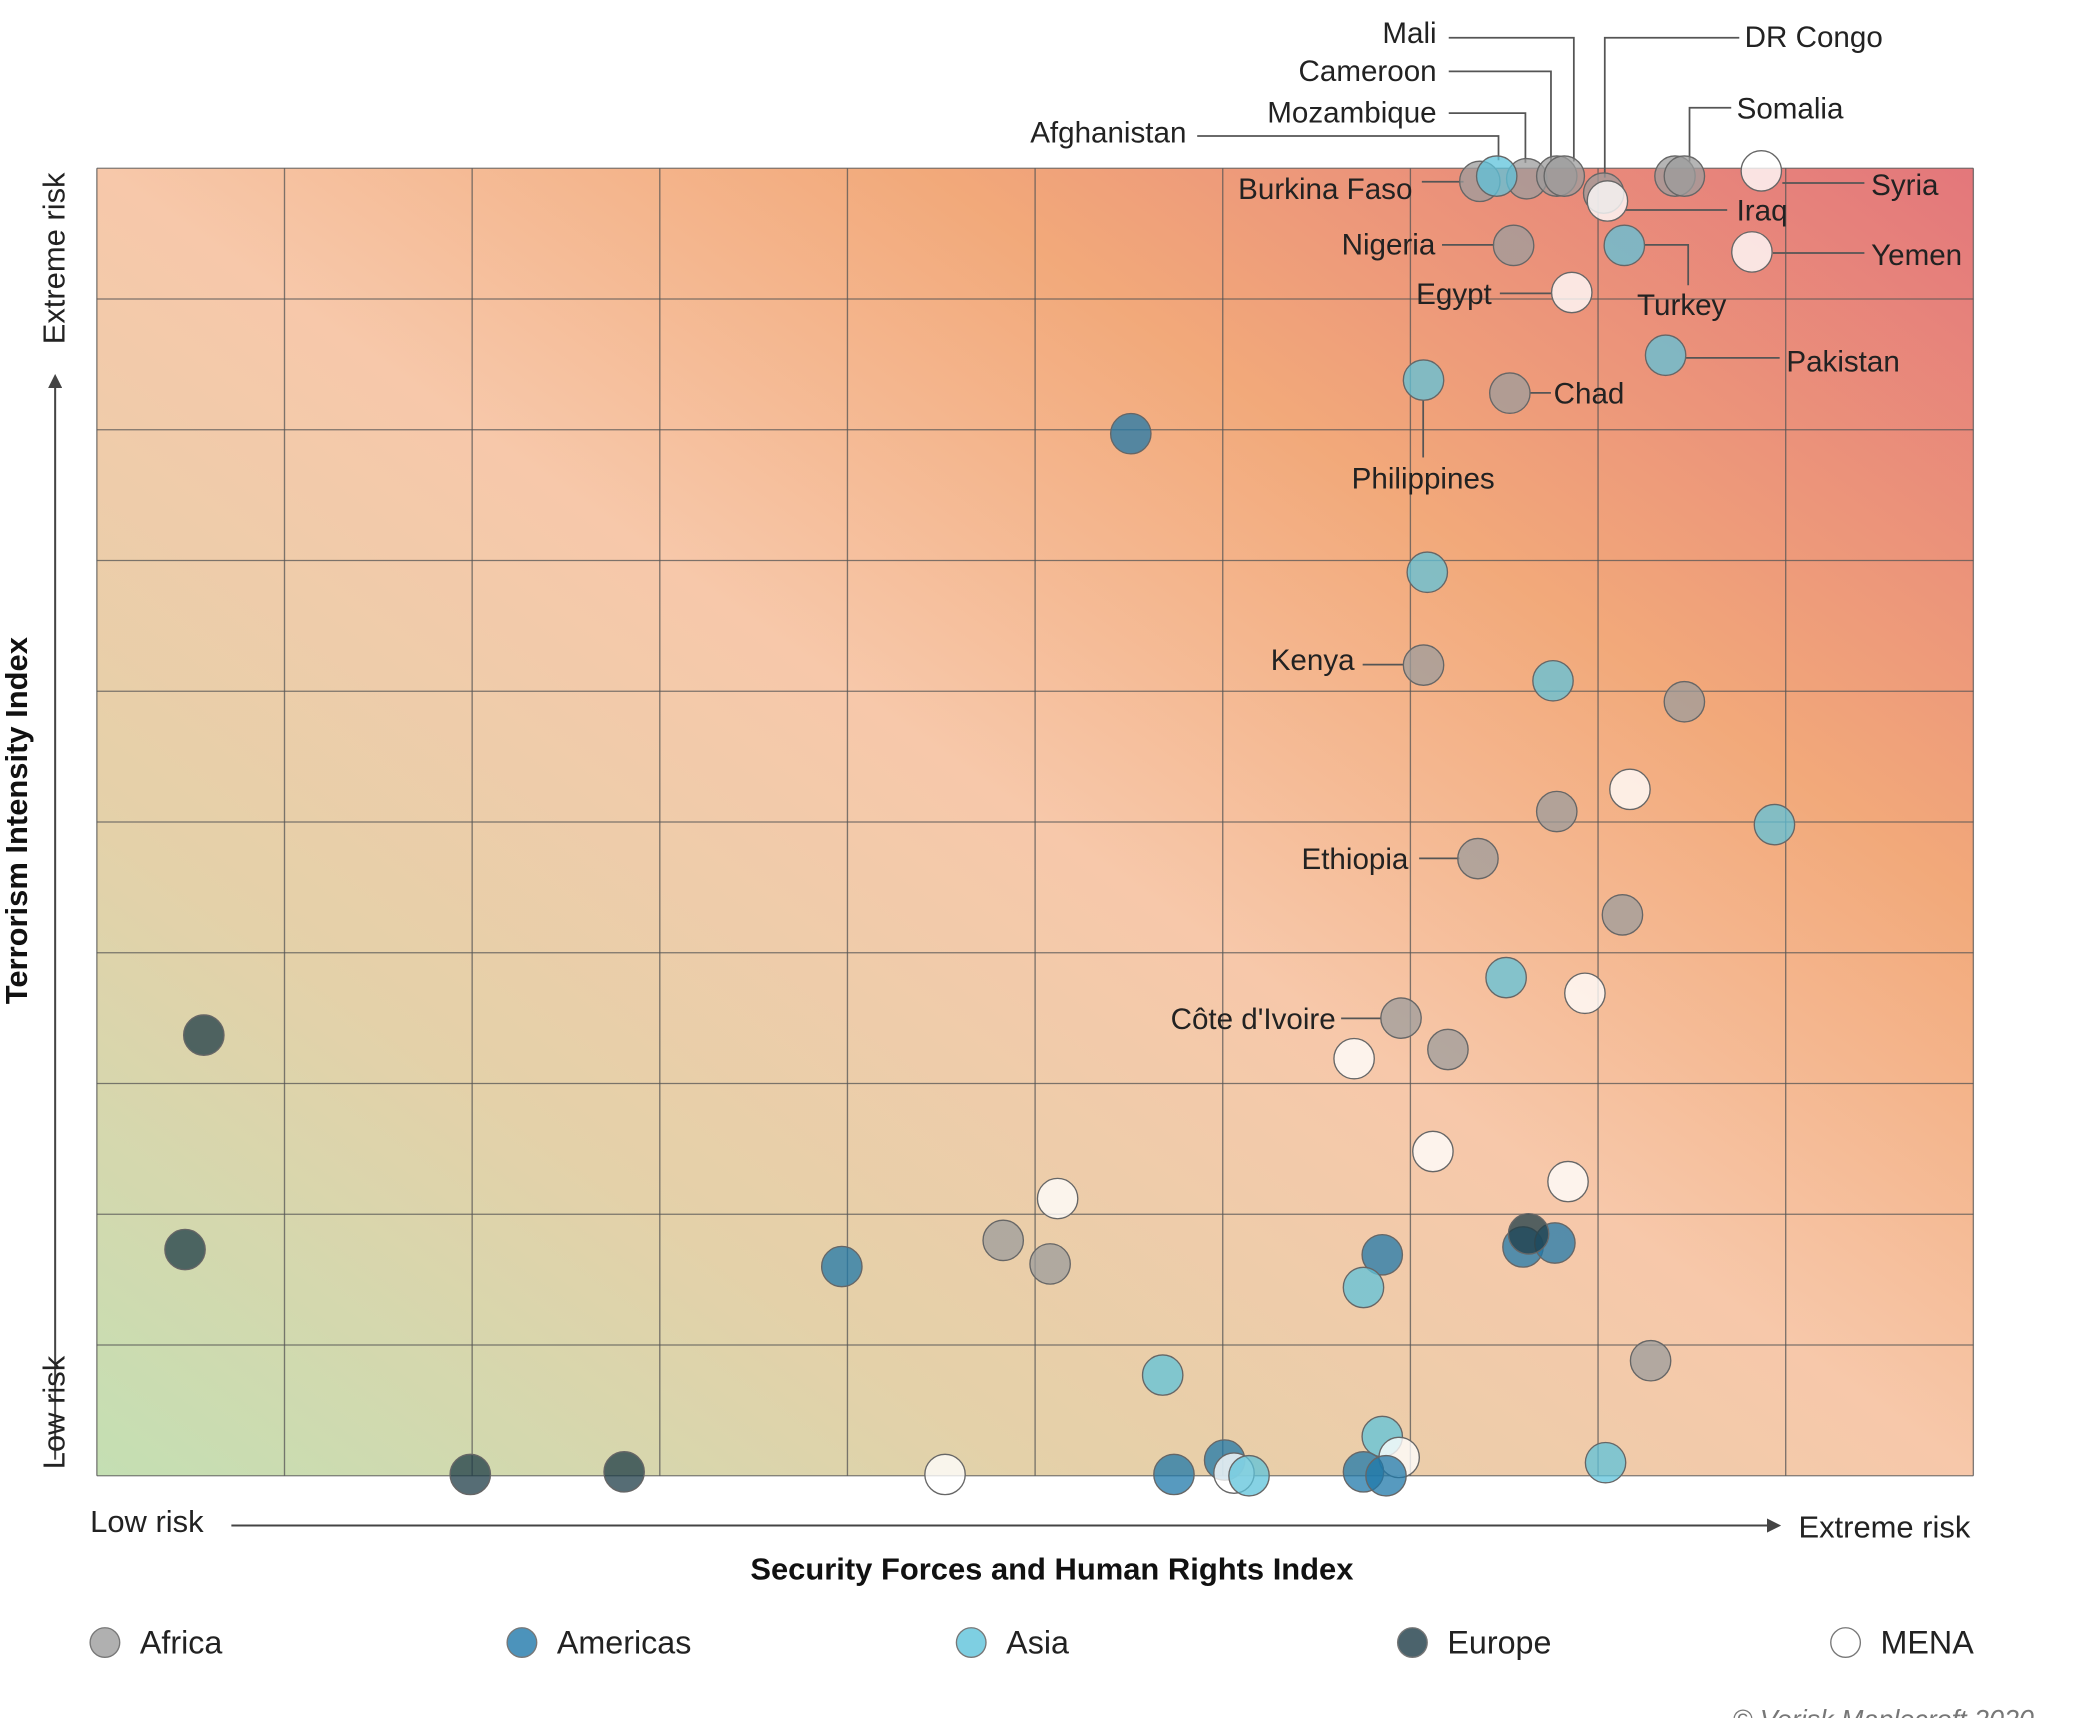  Describe the element at coordinates (1037, 1642) in the screenshot. I see `legend-label-asia: Asia` at that location.